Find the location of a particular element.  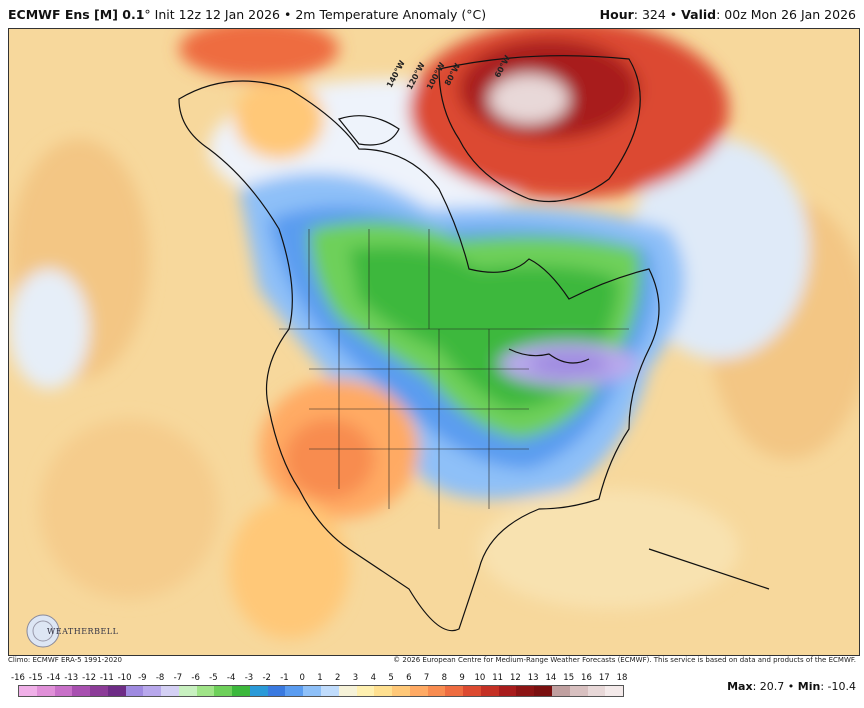

forecast-time: Hour: 324 • Valid: 00z Mon 26 Jan 2026 is located at coordinates (728, 14).